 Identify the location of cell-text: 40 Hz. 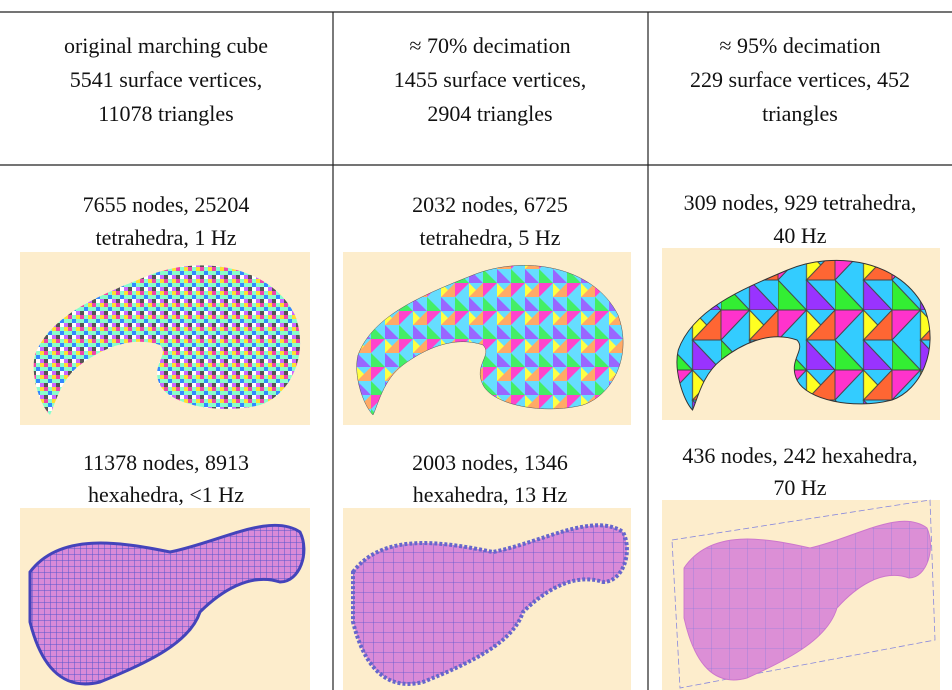
(799, 235).